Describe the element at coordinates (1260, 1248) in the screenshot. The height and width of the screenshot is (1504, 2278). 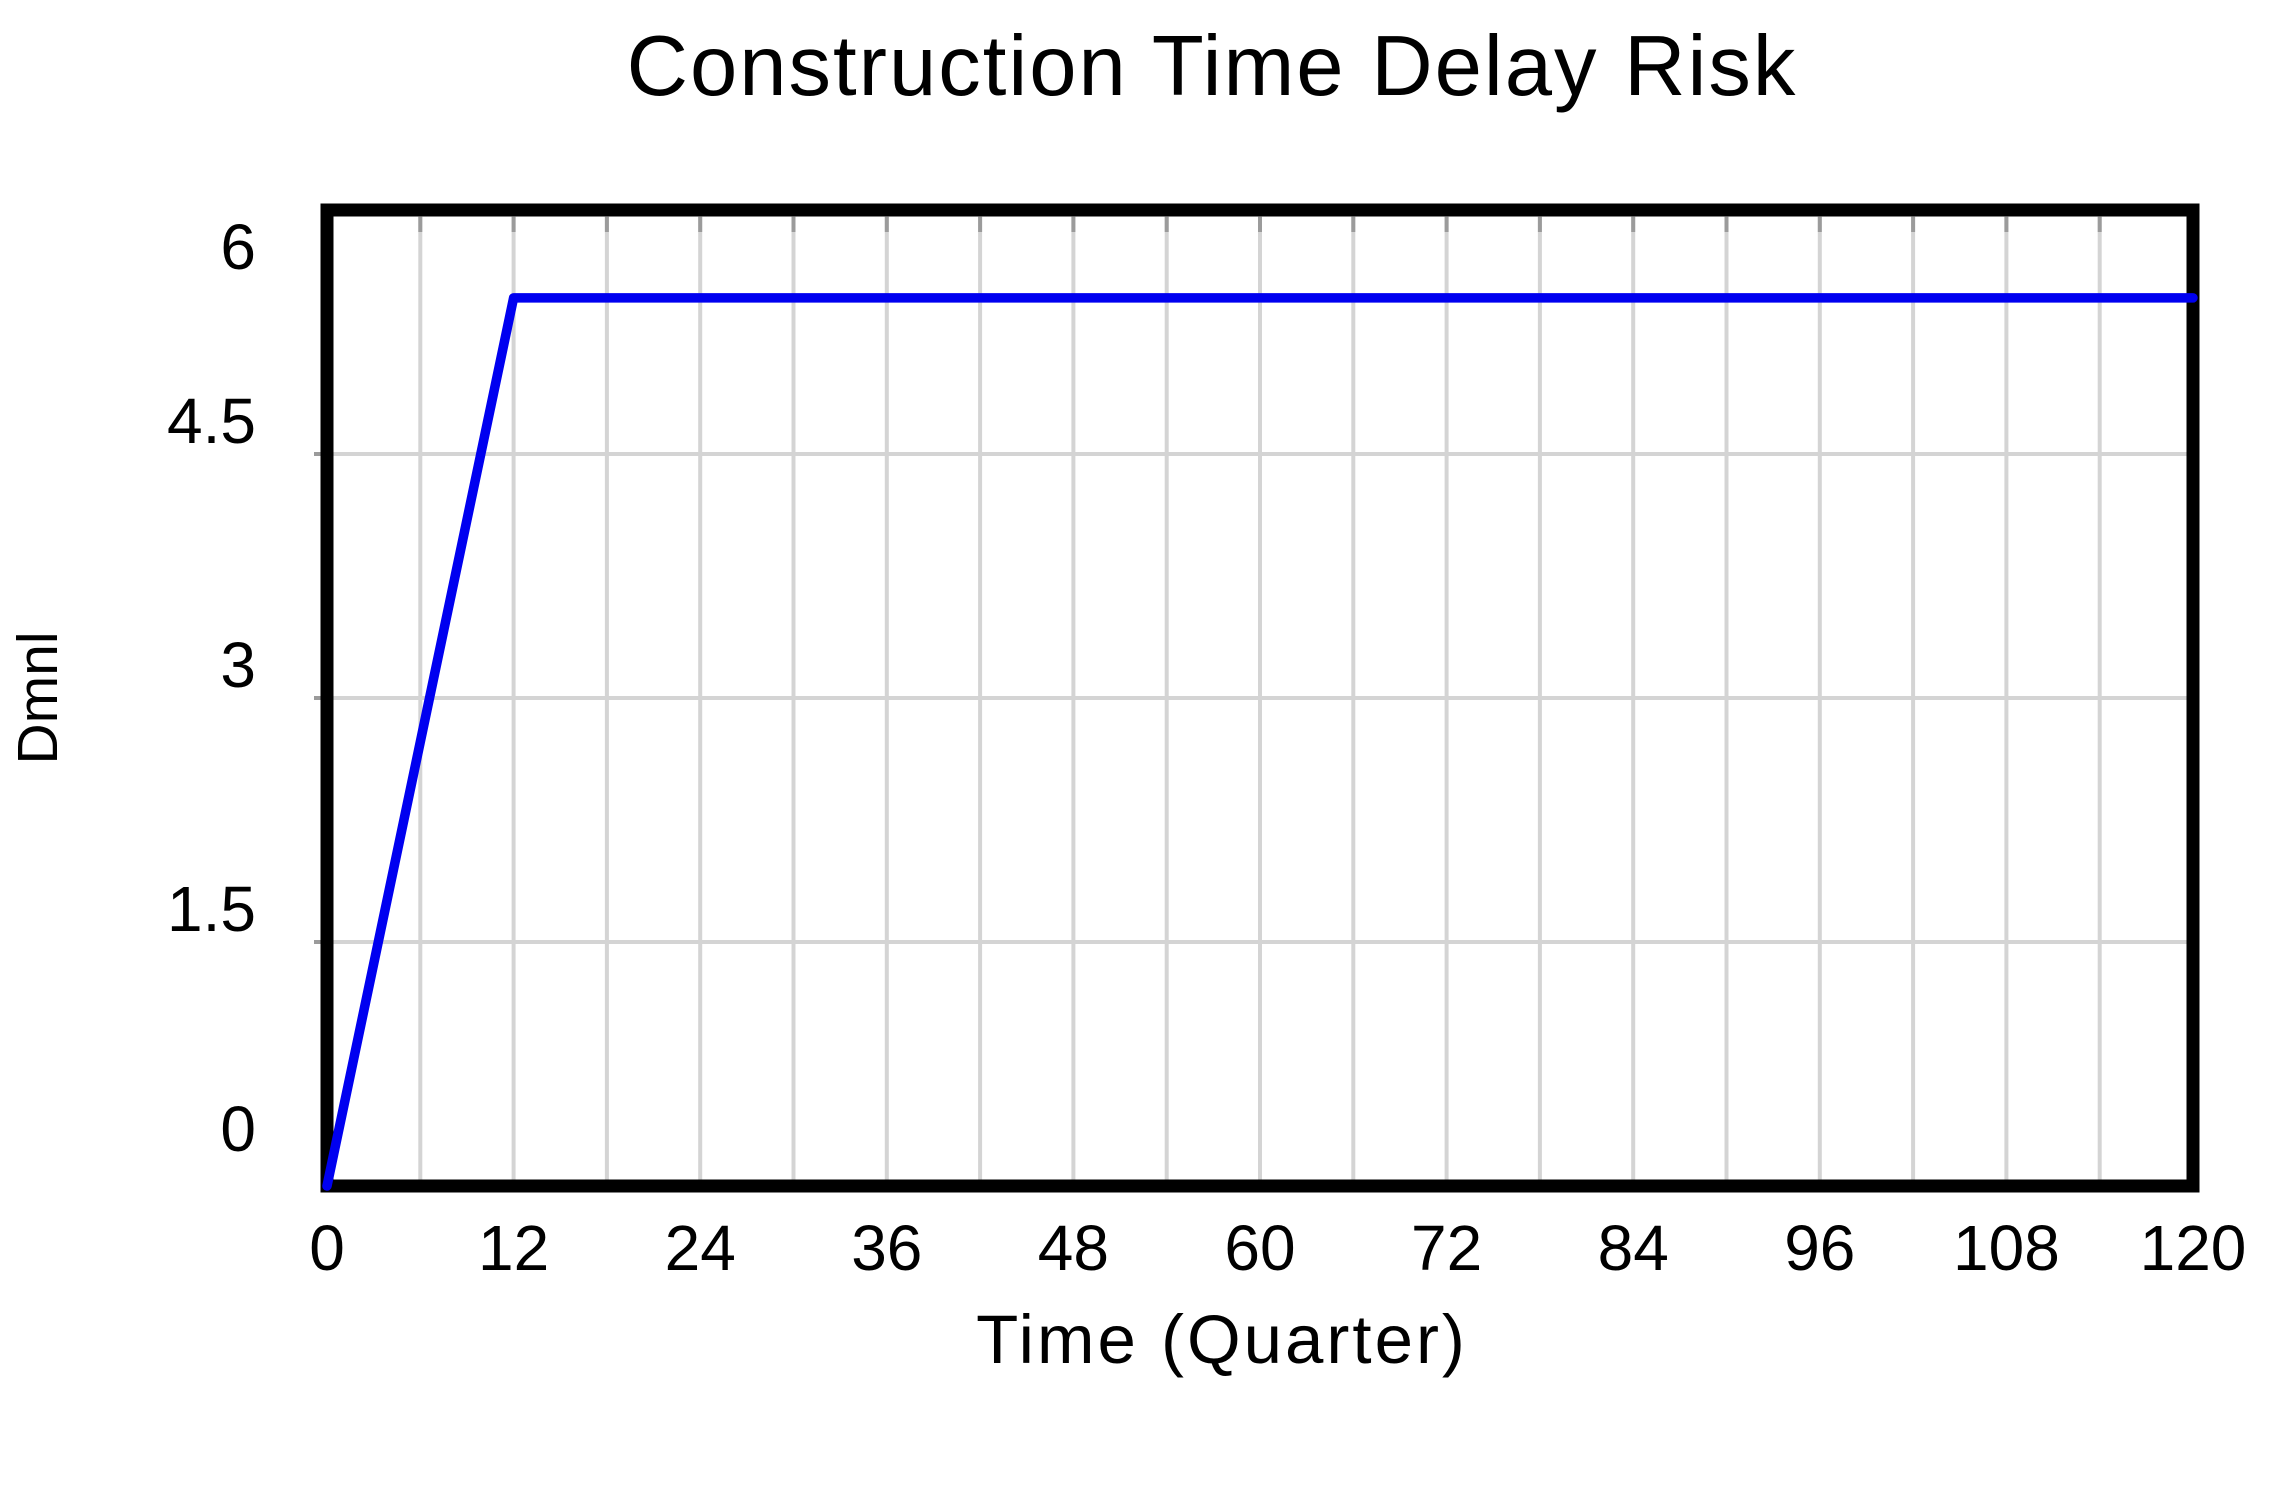
I see `x-axis-tick-label: 60` at that location.